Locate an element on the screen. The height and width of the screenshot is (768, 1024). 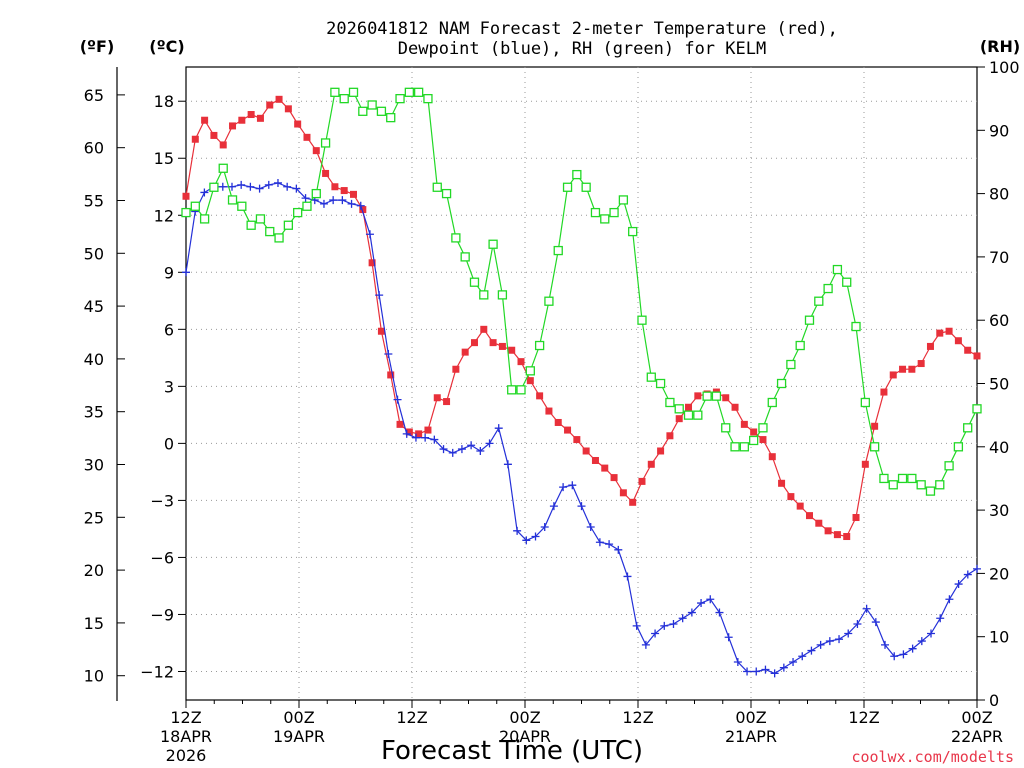
x-tick-date-label: 19APR is located at coordinates (299, 736).